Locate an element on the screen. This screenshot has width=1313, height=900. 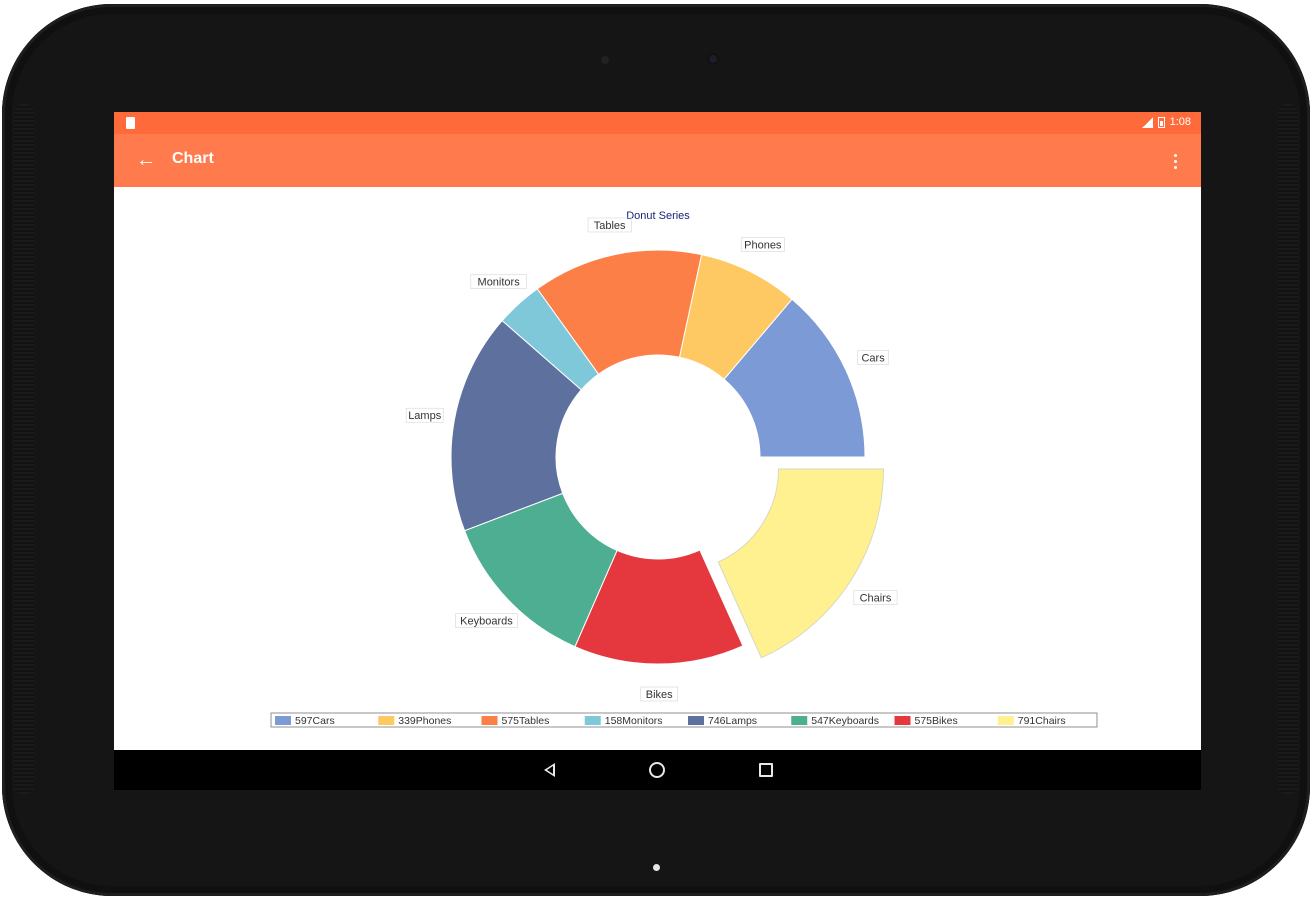
navigation-bar is located at coordinates (657, 770).